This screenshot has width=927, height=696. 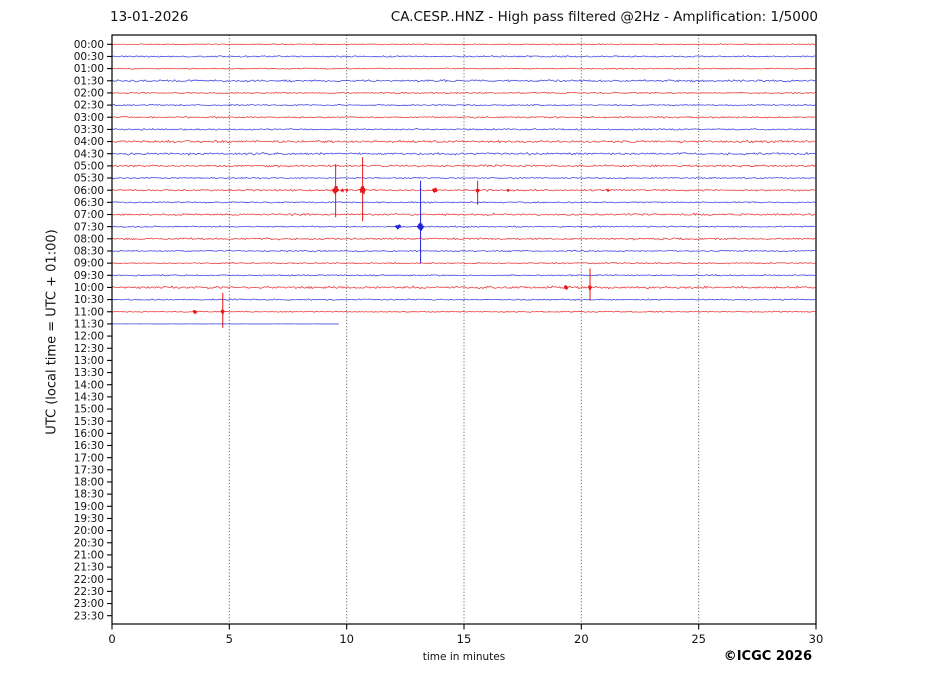 What do you see at coordinates (89, 495) in the screenshot?
I see `y-tick-label: 18:30` at bounding box center [89, 495].